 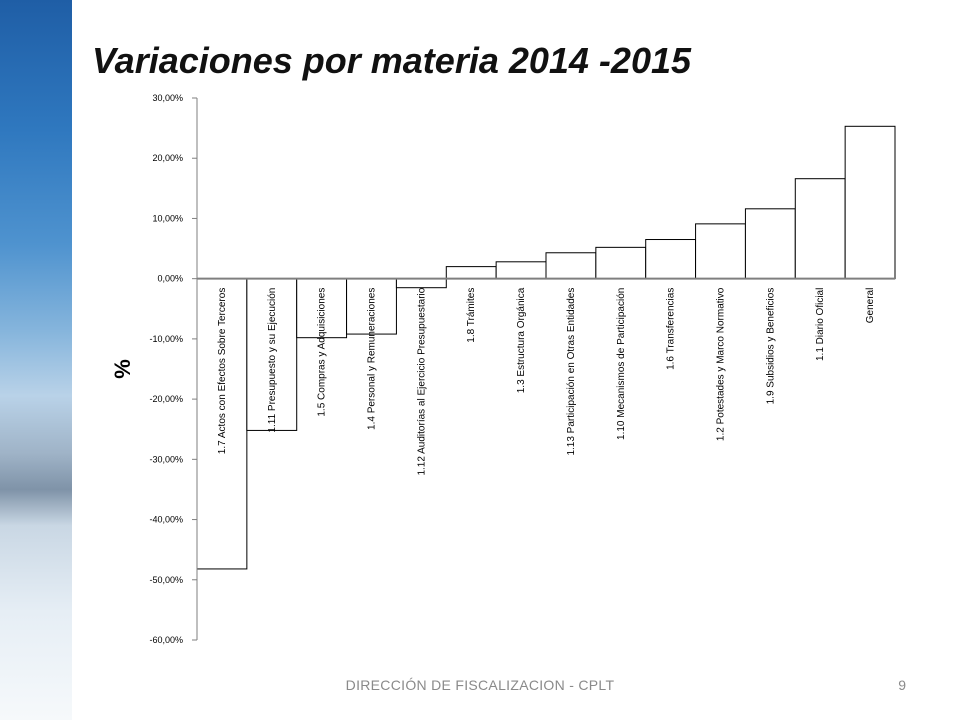 I want to click on y-tick-label: 0,00%, so click(x=170, y=279).